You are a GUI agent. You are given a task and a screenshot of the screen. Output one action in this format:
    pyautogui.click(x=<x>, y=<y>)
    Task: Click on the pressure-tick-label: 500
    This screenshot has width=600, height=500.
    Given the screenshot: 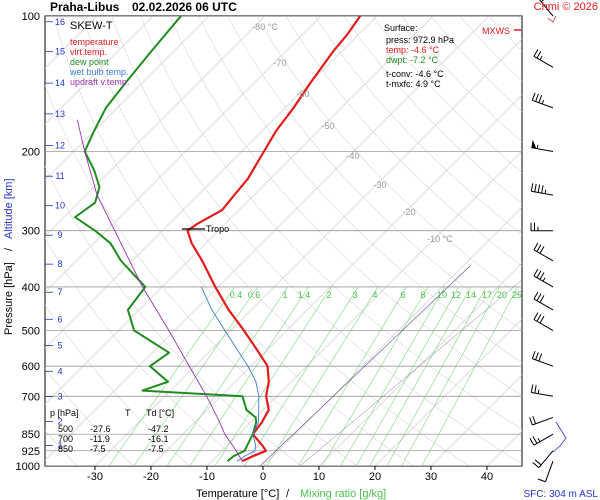 What is the action you would take?
    pyautogui.click(x=31, y=332)
    